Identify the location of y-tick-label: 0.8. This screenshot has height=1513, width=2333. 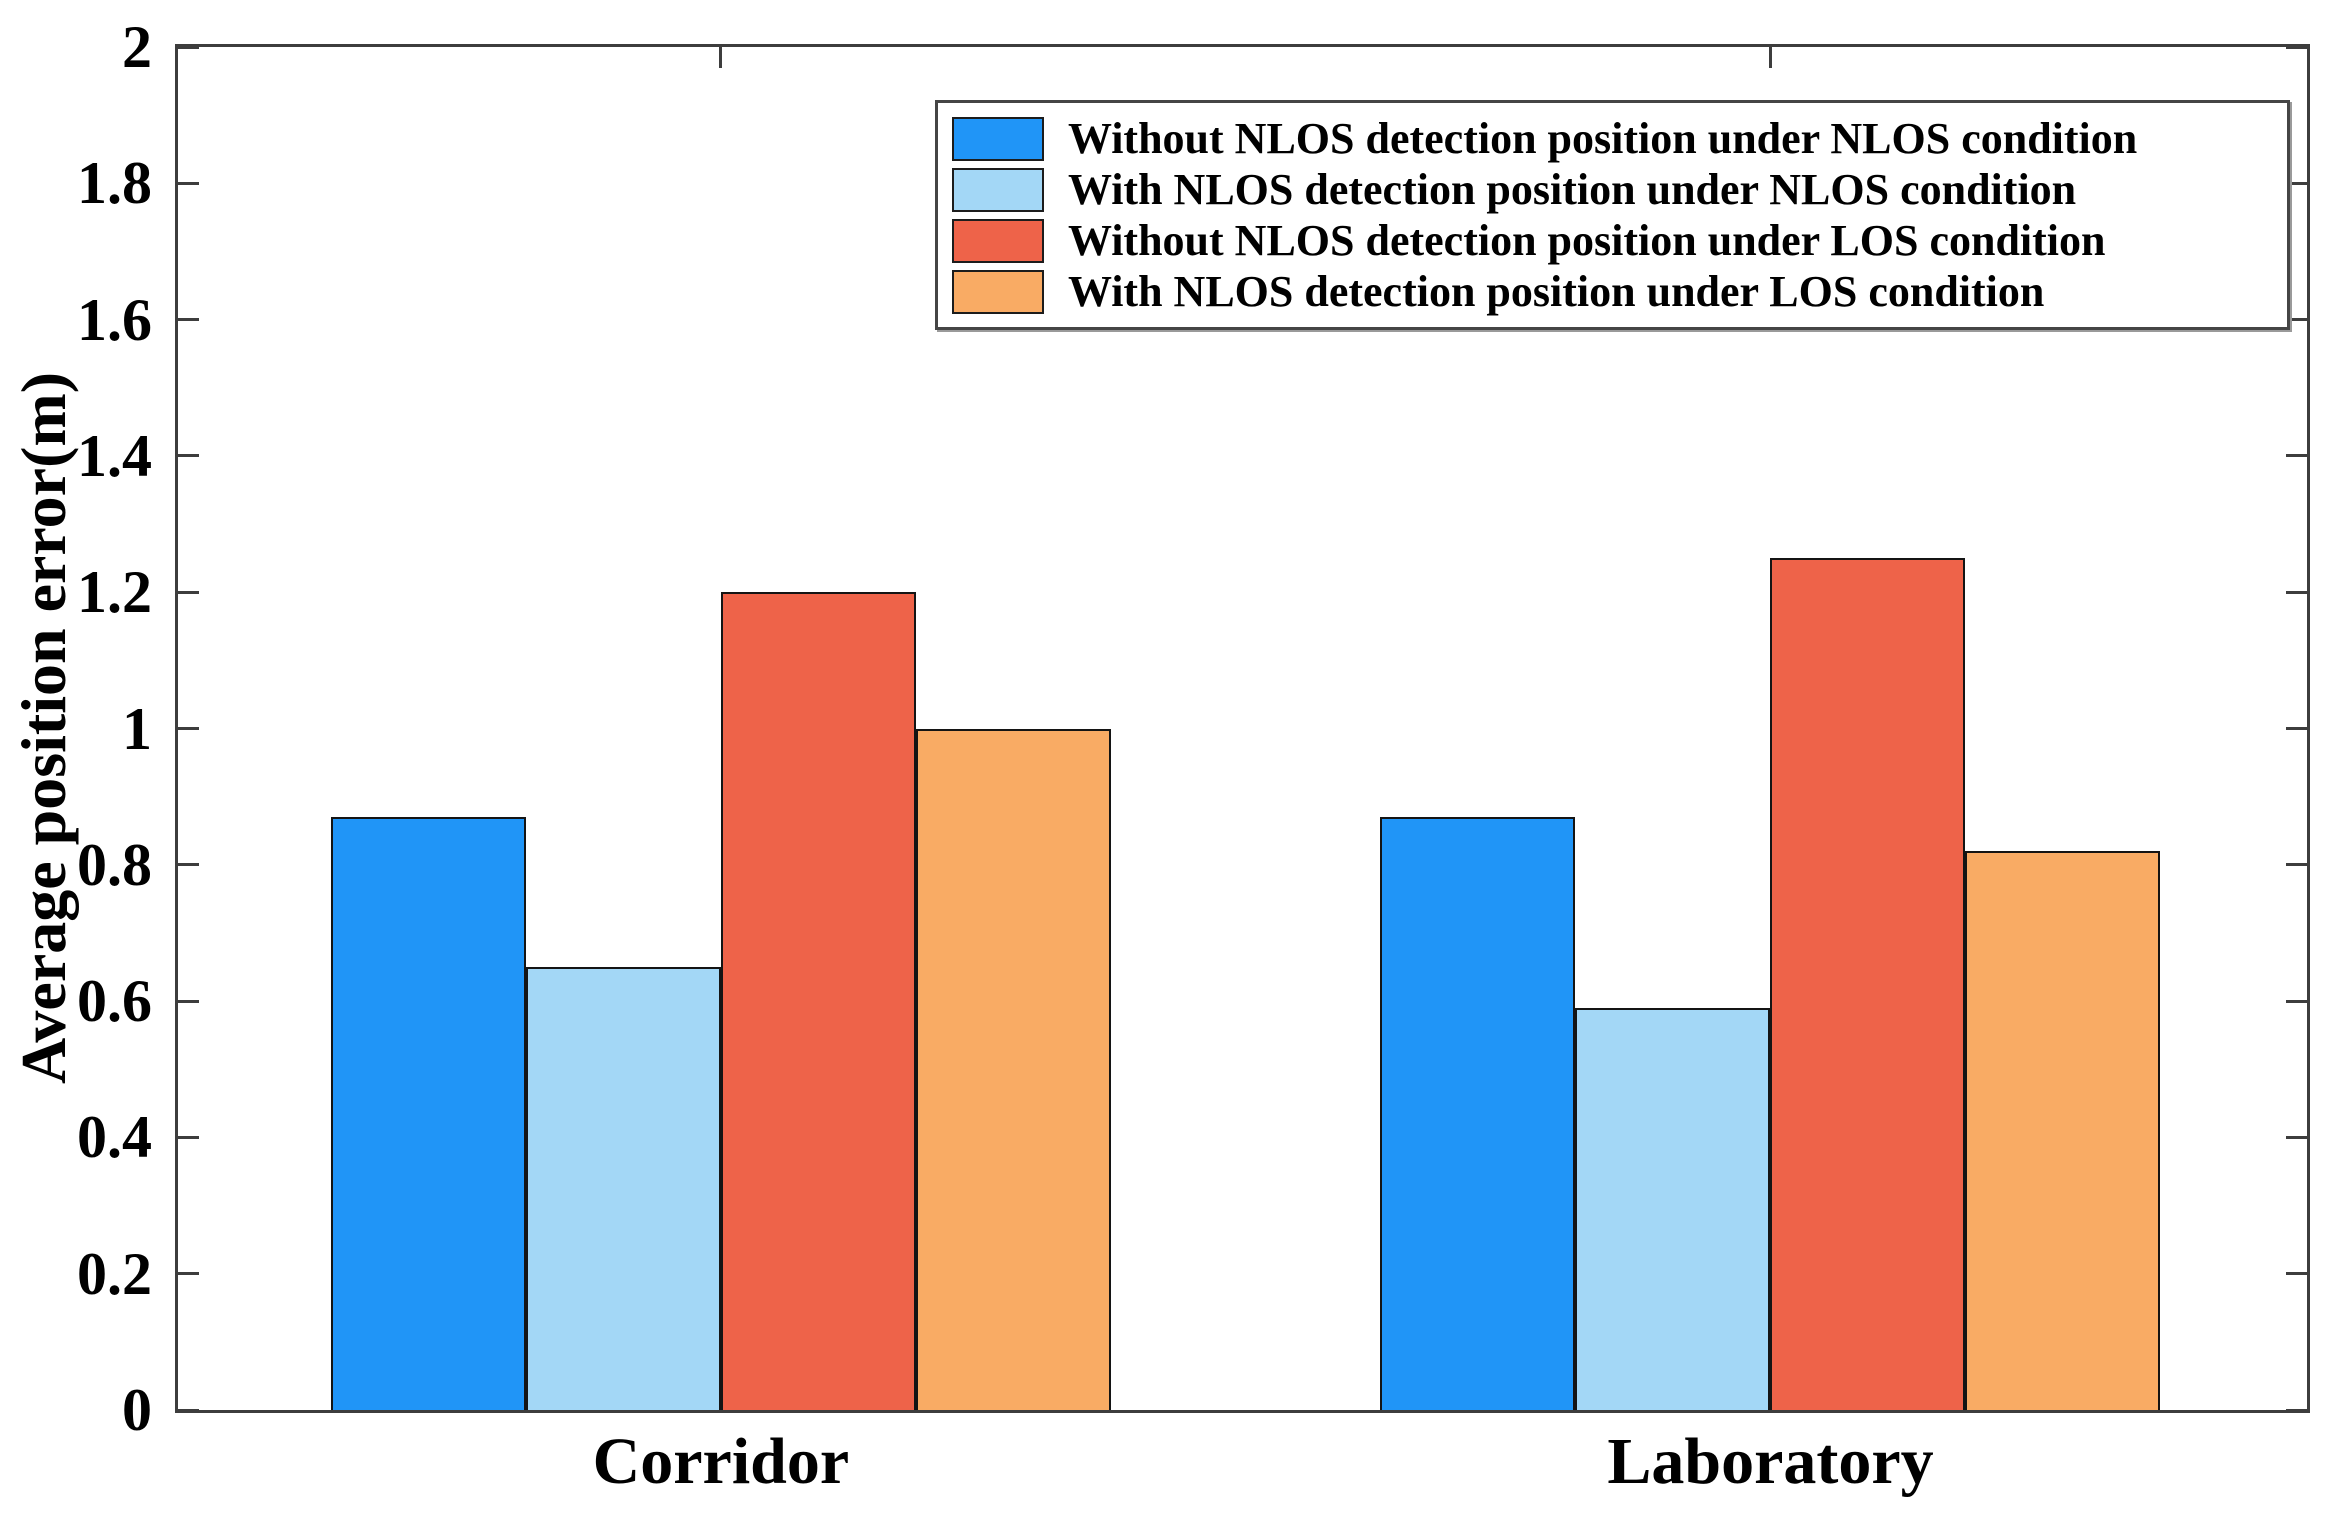
(114, 864).